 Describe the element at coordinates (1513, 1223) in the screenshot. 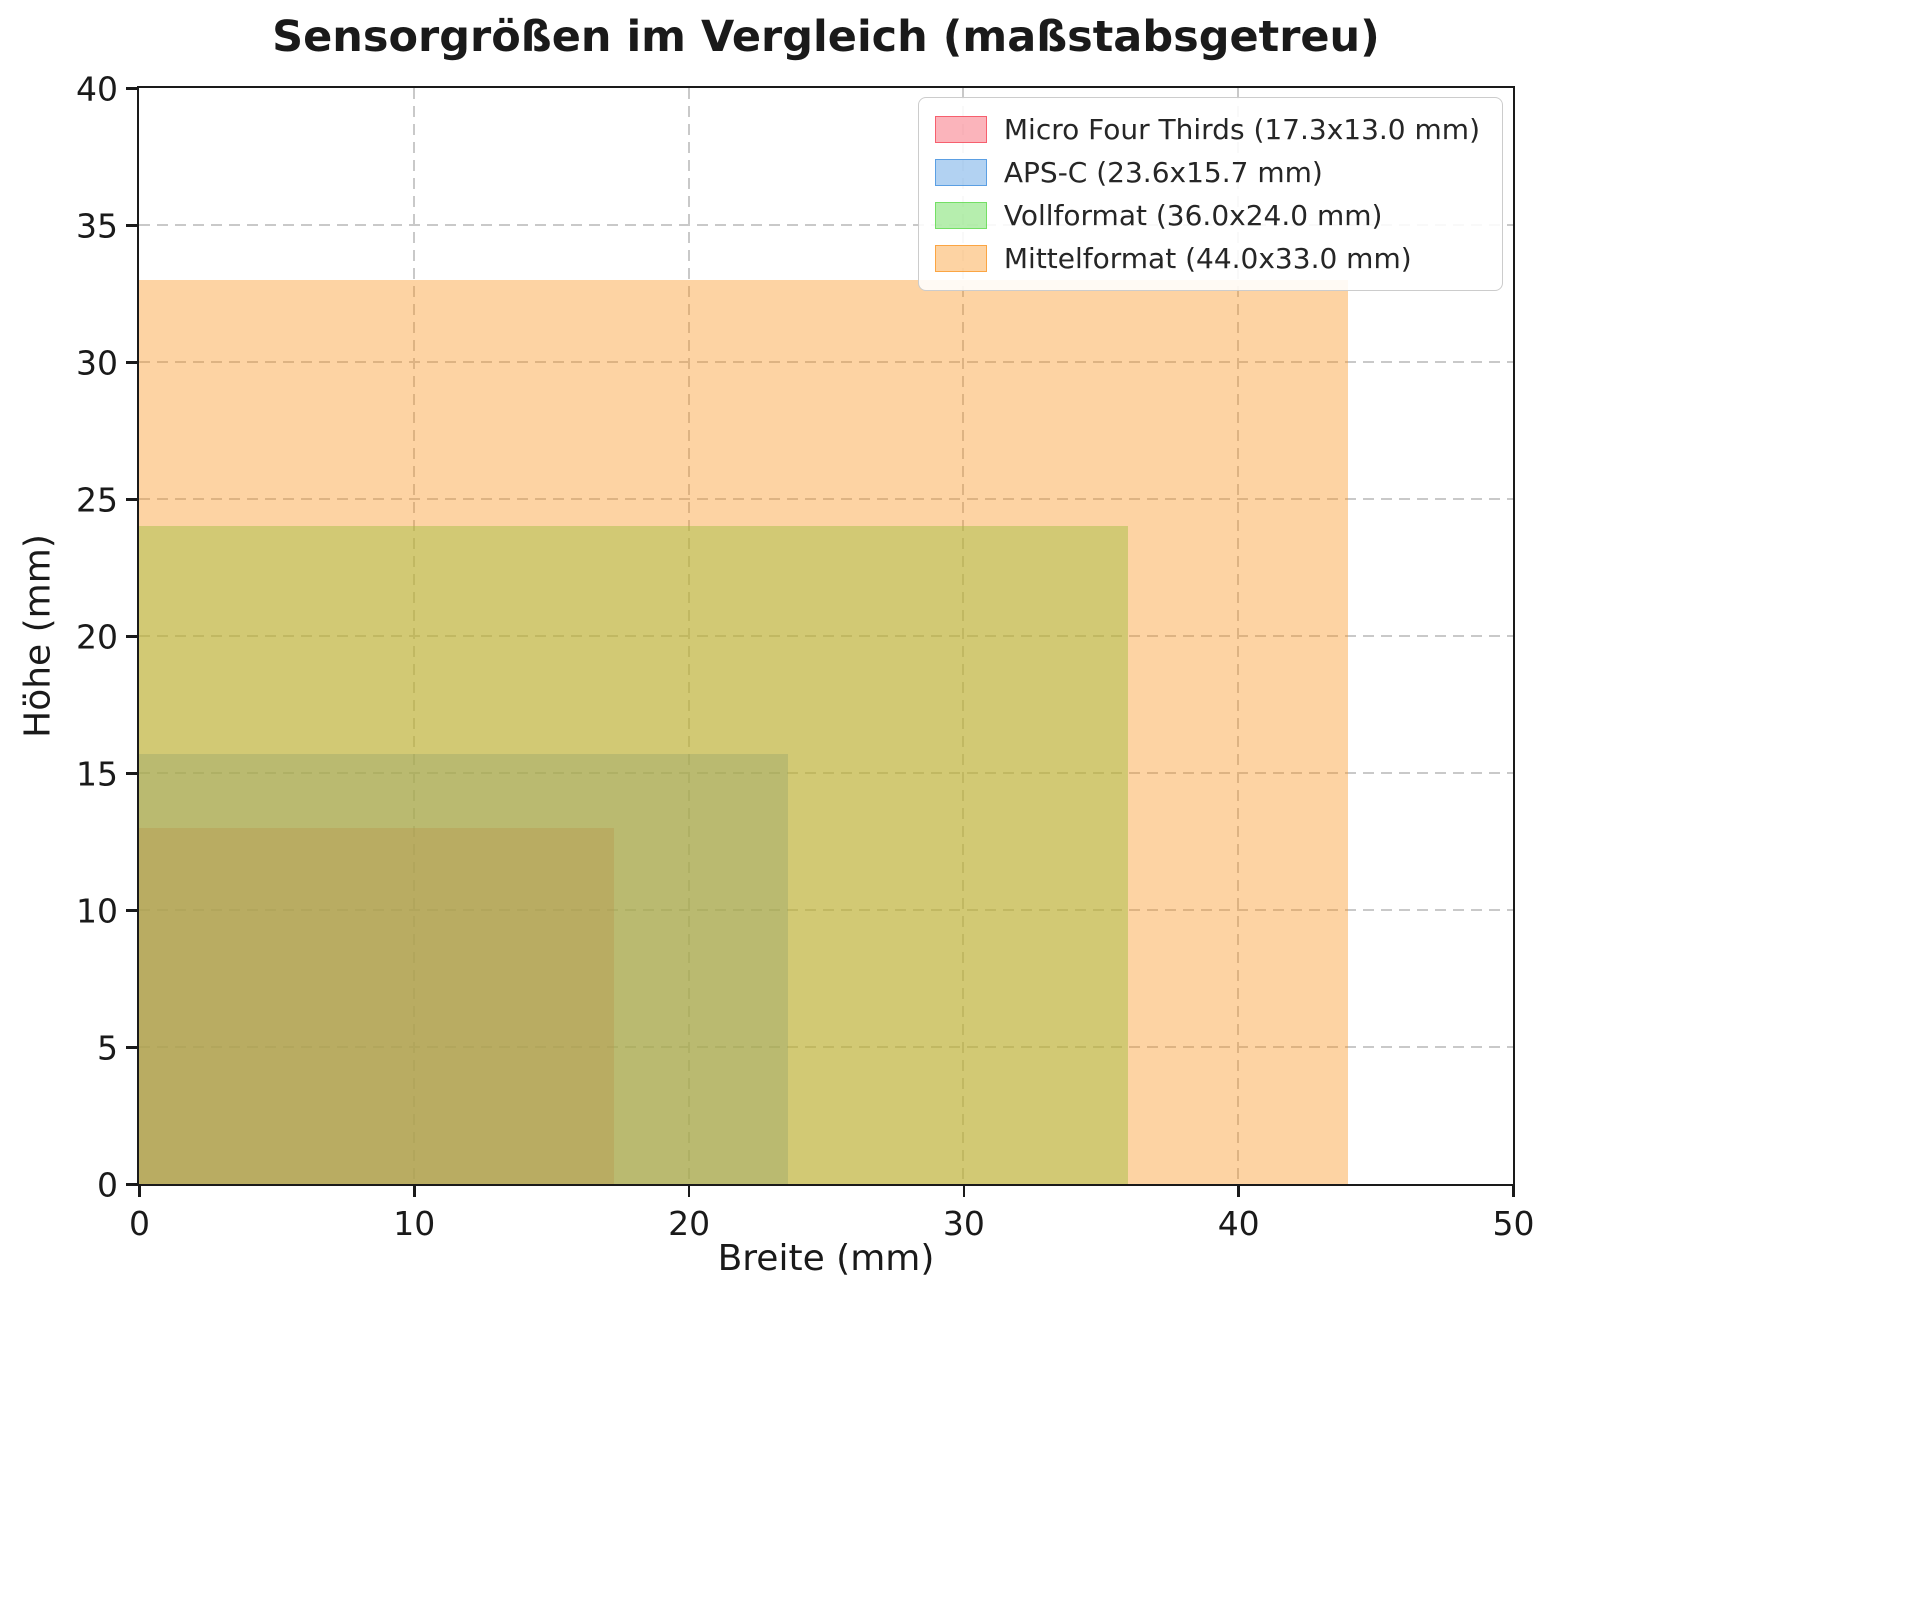

I see `x-tick-label: 50` at that location.